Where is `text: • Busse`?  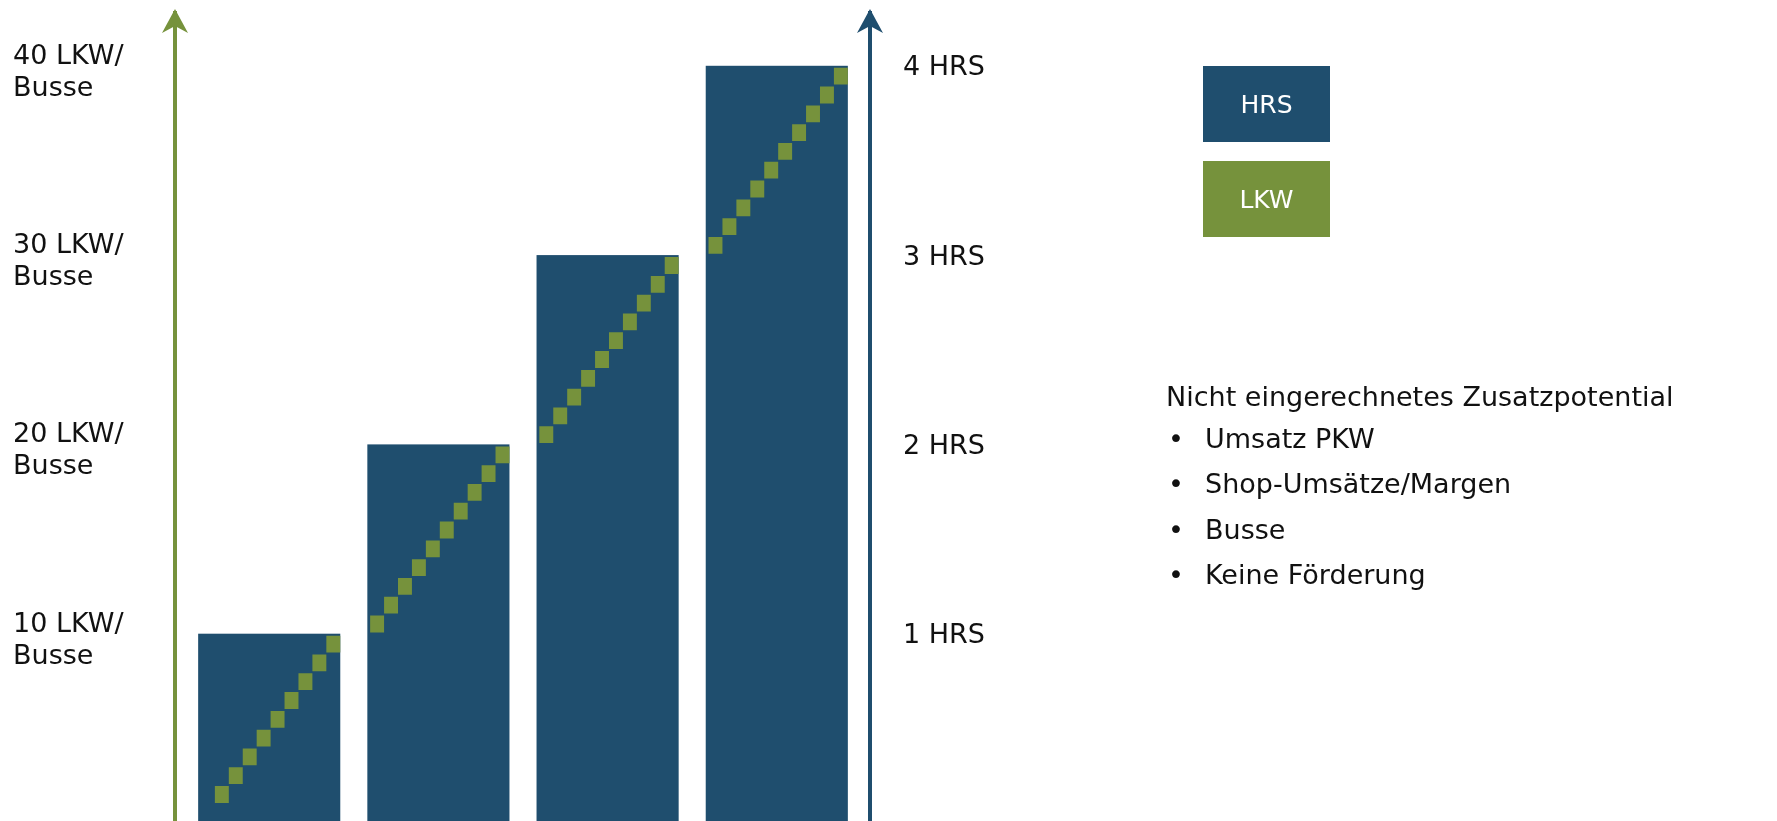
text: • Busse is located at coordinates (1227, 529).